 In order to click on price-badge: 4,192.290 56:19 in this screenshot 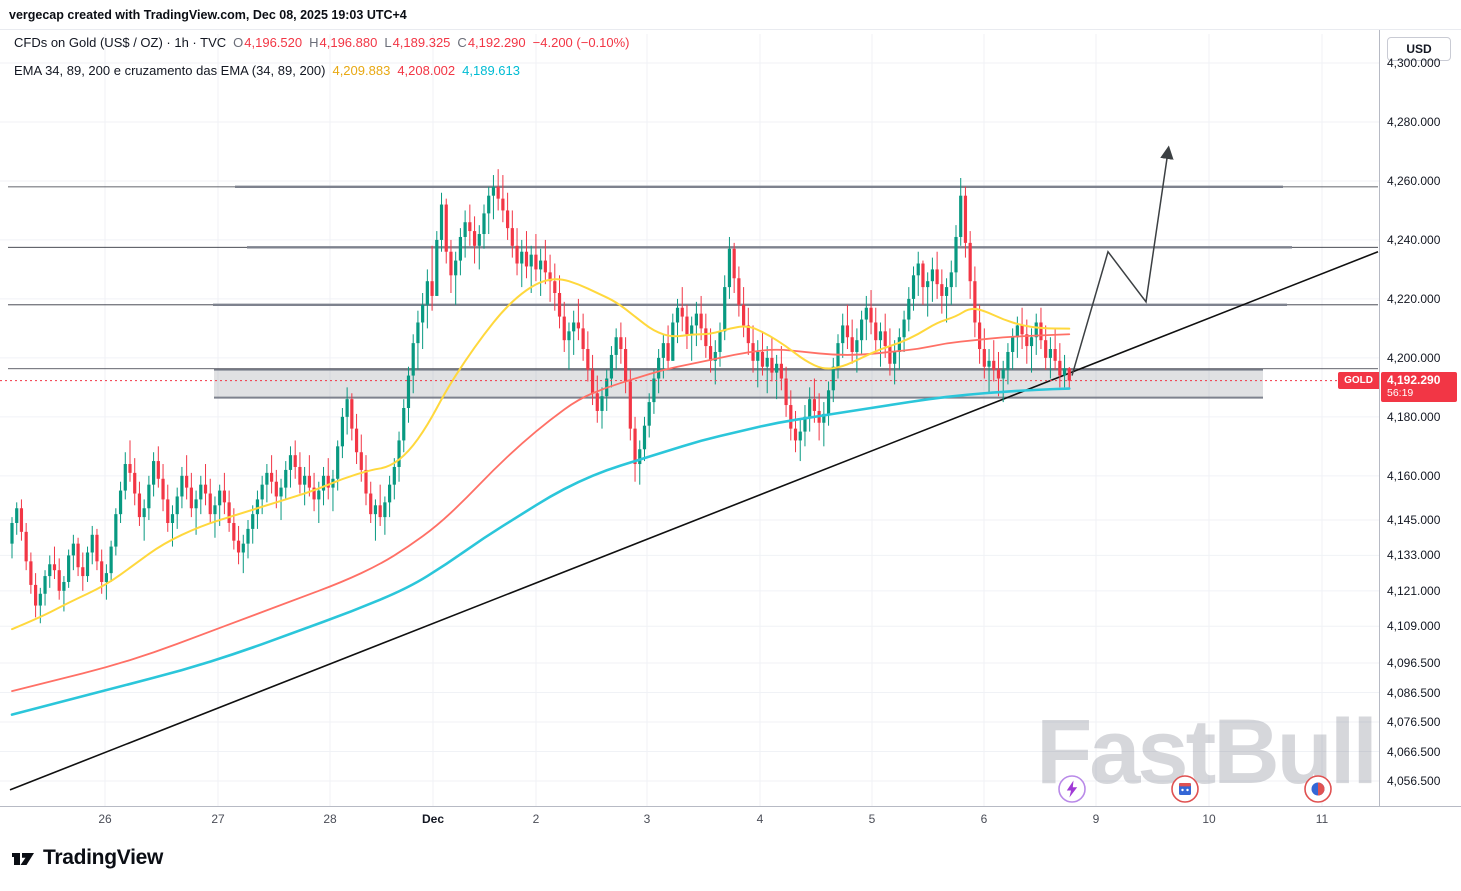, I will do `click(1419, 386)`.